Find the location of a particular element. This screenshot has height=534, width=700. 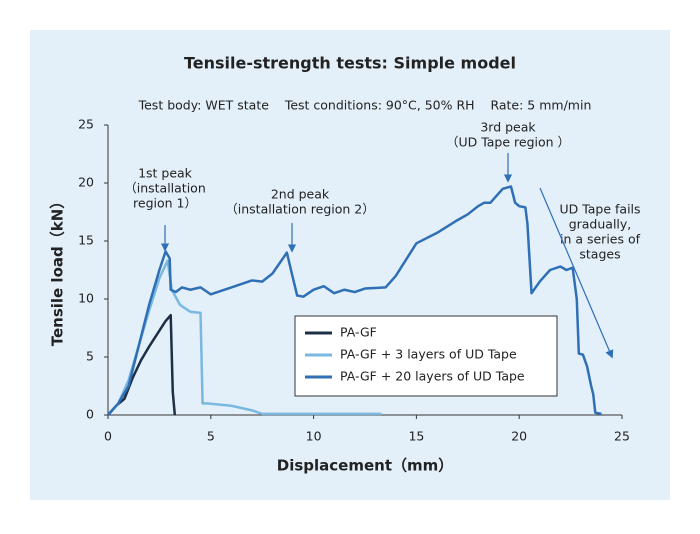

x-tick-label: 25 is located at coordinates (622, 436).